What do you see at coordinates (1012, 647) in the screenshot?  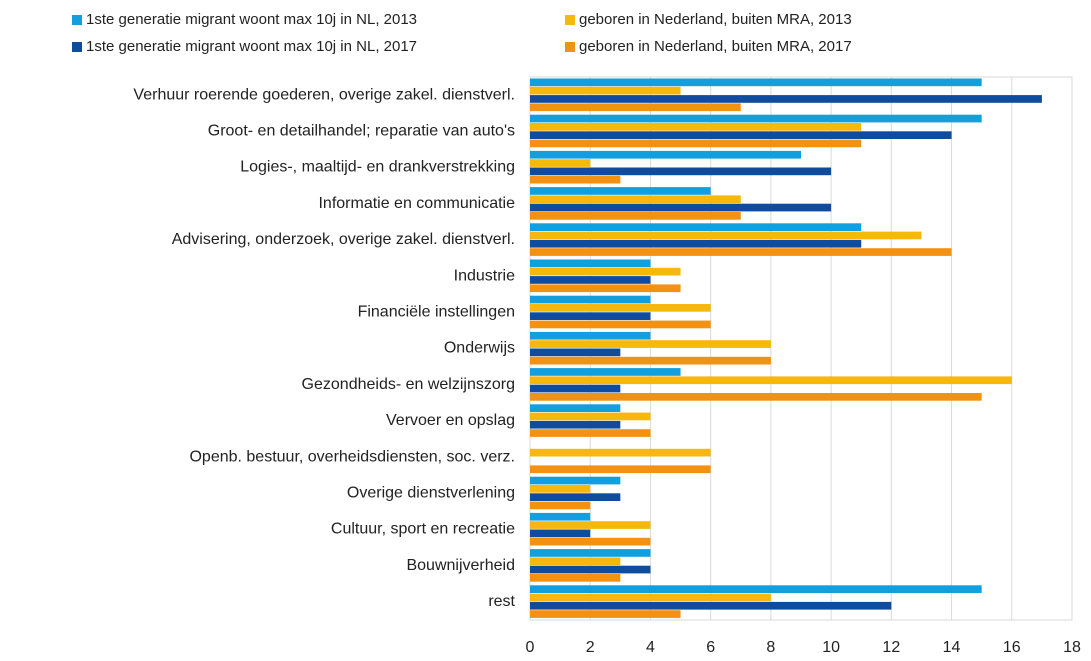 I see `x-tick-label: 16` at bounding box center [1012, 647].